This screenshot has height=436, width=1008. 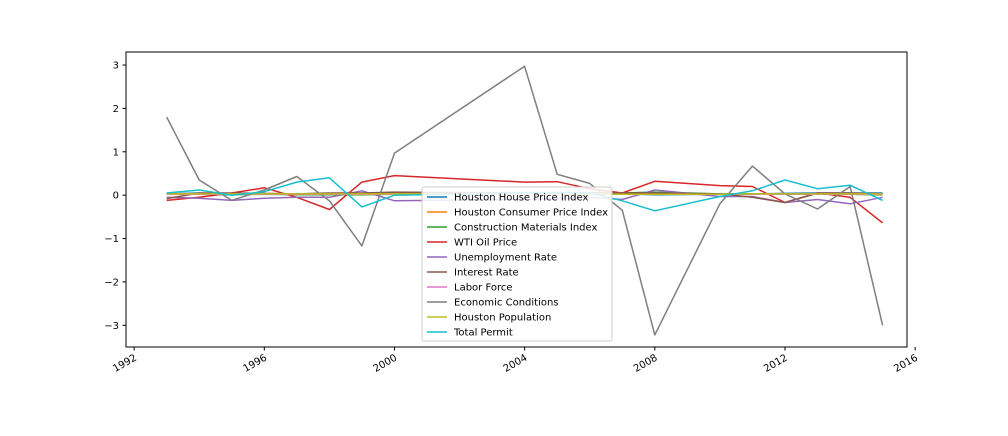 I want to click on legend-label: WTI Oil Price, so click(x=485, y=243).